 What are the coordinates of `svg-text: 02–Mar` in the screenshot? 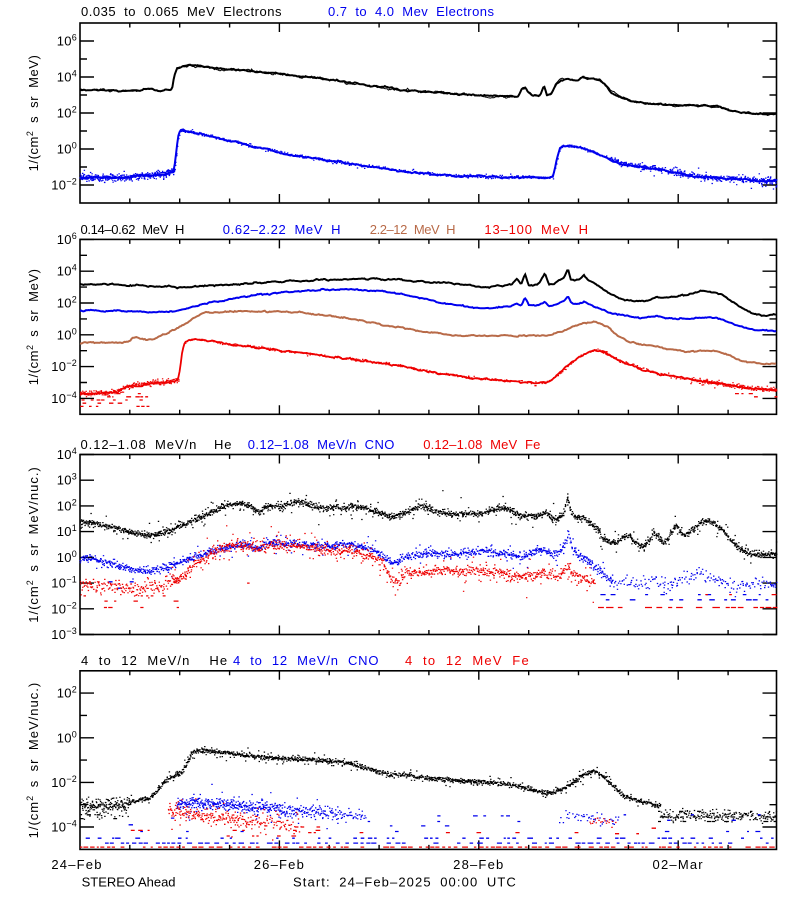 It's located at (678, 864).